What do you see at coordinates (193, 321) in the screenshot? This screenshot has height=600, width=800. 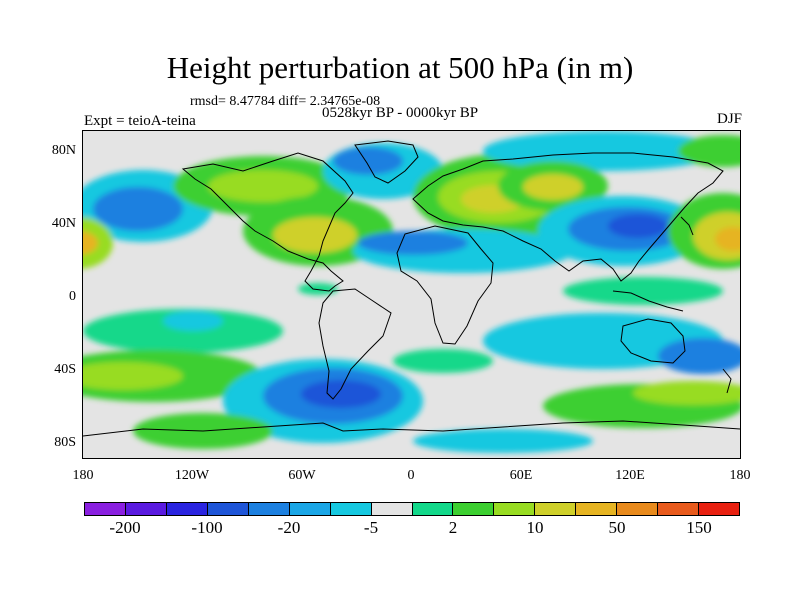 I see `anomaly-south-pacific-small` at bounding box center [193, 321].